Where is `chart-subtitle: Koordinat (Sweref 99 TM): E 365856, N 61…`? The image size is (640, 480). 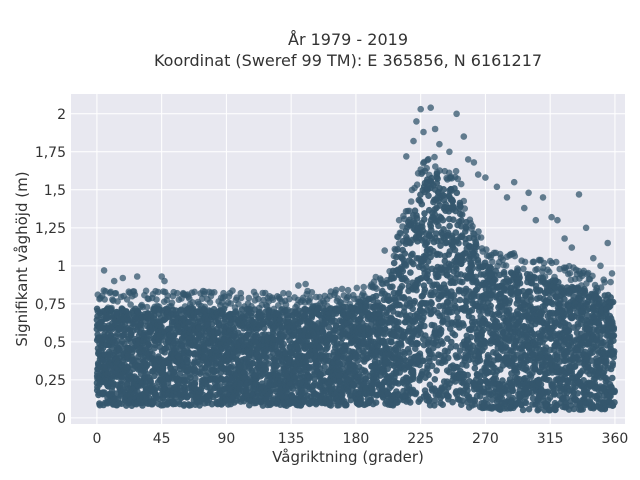
chart-subtitle: Koordinat (Sweref 99 TM): E 365856, N 61… is located at coordinates (348, 60).